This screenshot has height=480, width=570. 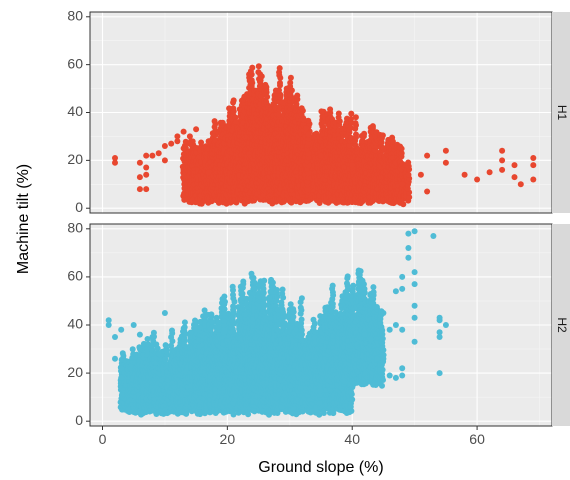 What do you see at coordinates (75, 15) in the screenshot?
I see `y-tick-label: 80` at bounding box center [75, 15].